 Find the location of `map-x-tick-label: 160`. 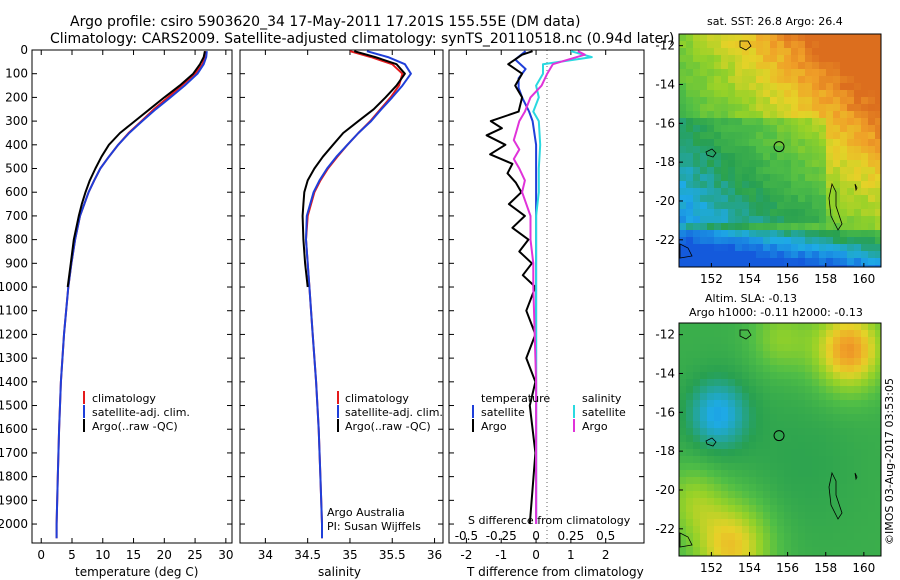

map-x-tick-label: 160 is located at coordinates (863, 568).